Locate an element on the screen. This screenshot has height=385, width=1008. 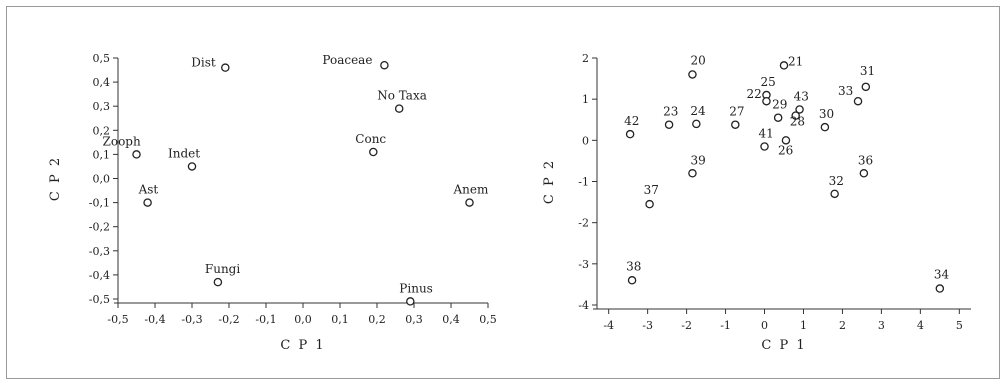
chart2-point-label: 42 is located at coordinates (631, 121).